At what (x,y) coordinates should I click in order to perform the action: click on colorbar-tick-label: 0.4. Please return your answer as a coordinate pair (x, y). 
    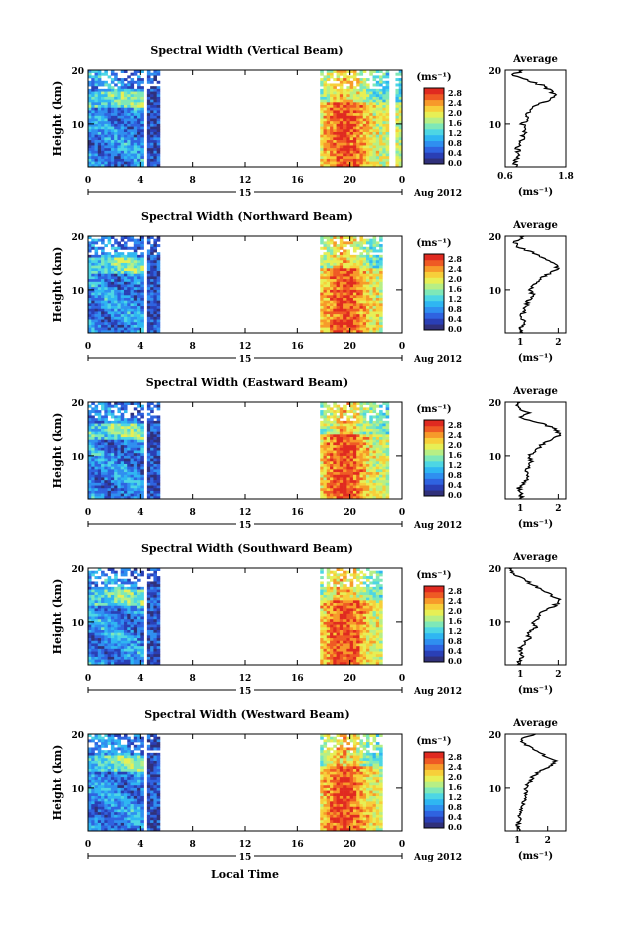
    Looking at the image, I should click on (455, 485).